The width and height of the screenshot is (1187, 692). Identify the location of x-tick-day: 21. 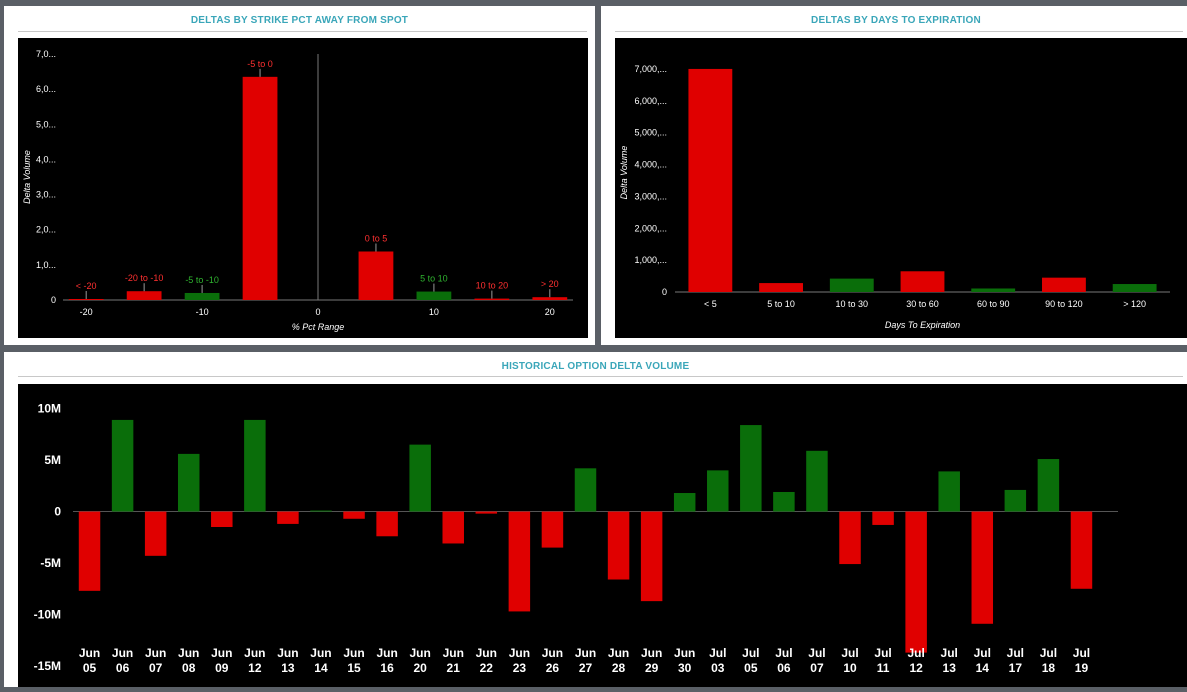
(454, 668).